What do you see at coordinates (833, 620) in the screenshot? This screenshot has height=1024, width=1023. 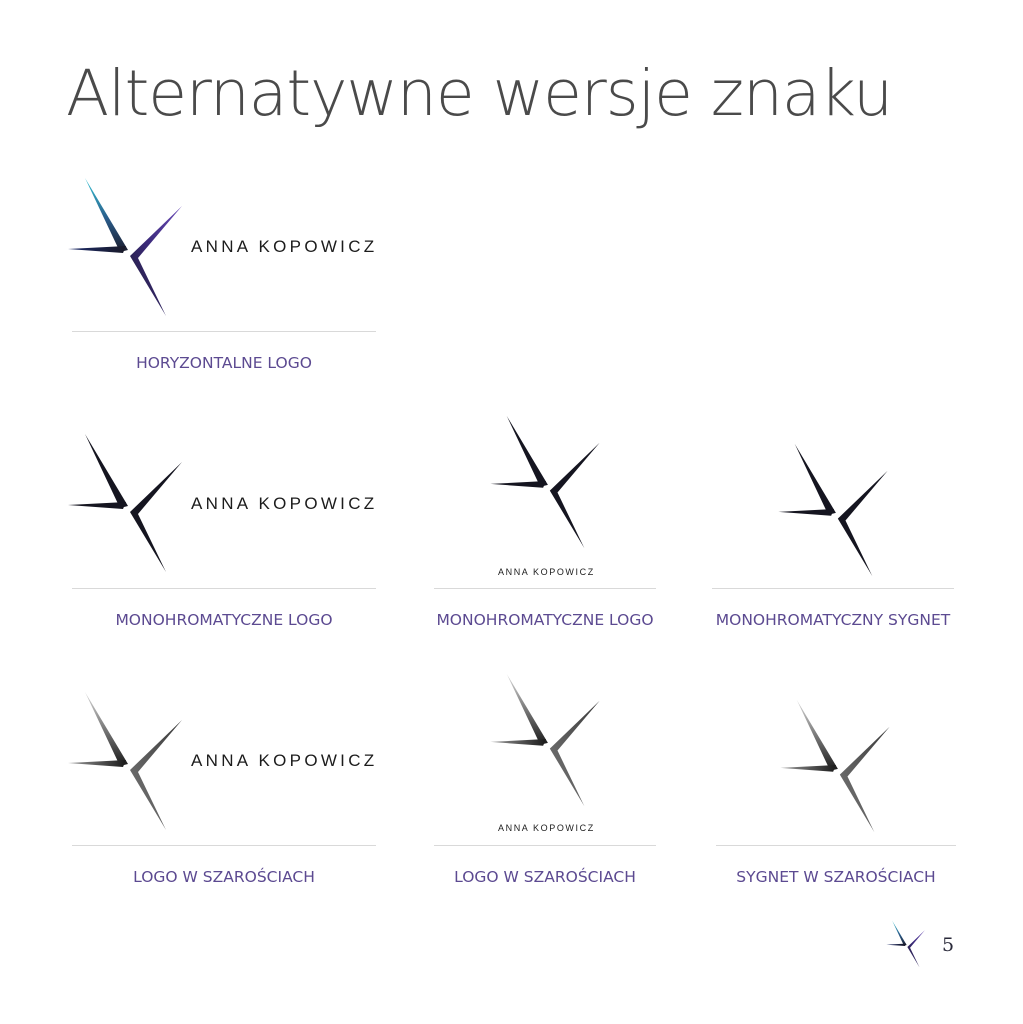 I see `variant-caption: MONOHROMATYCZNY SYGNET` at bounding box center [833, 620].